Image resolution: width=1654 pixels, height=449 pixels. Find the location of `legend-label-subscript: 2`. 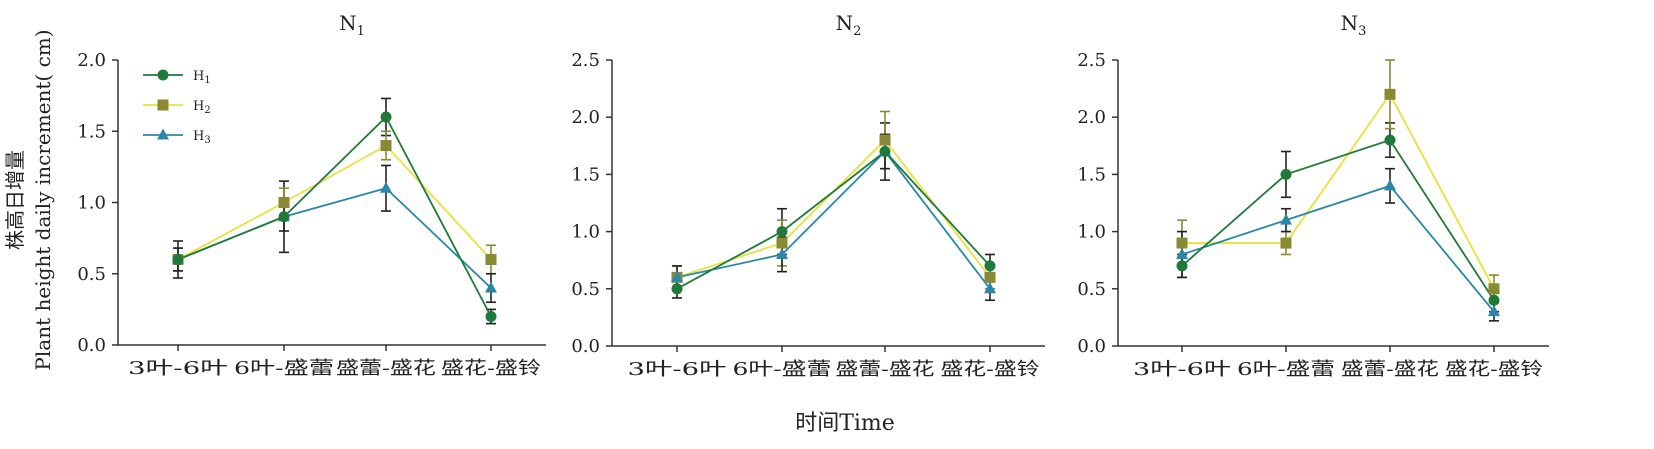

legend-label-subscript: 2 is located at coordinates (207, 110).